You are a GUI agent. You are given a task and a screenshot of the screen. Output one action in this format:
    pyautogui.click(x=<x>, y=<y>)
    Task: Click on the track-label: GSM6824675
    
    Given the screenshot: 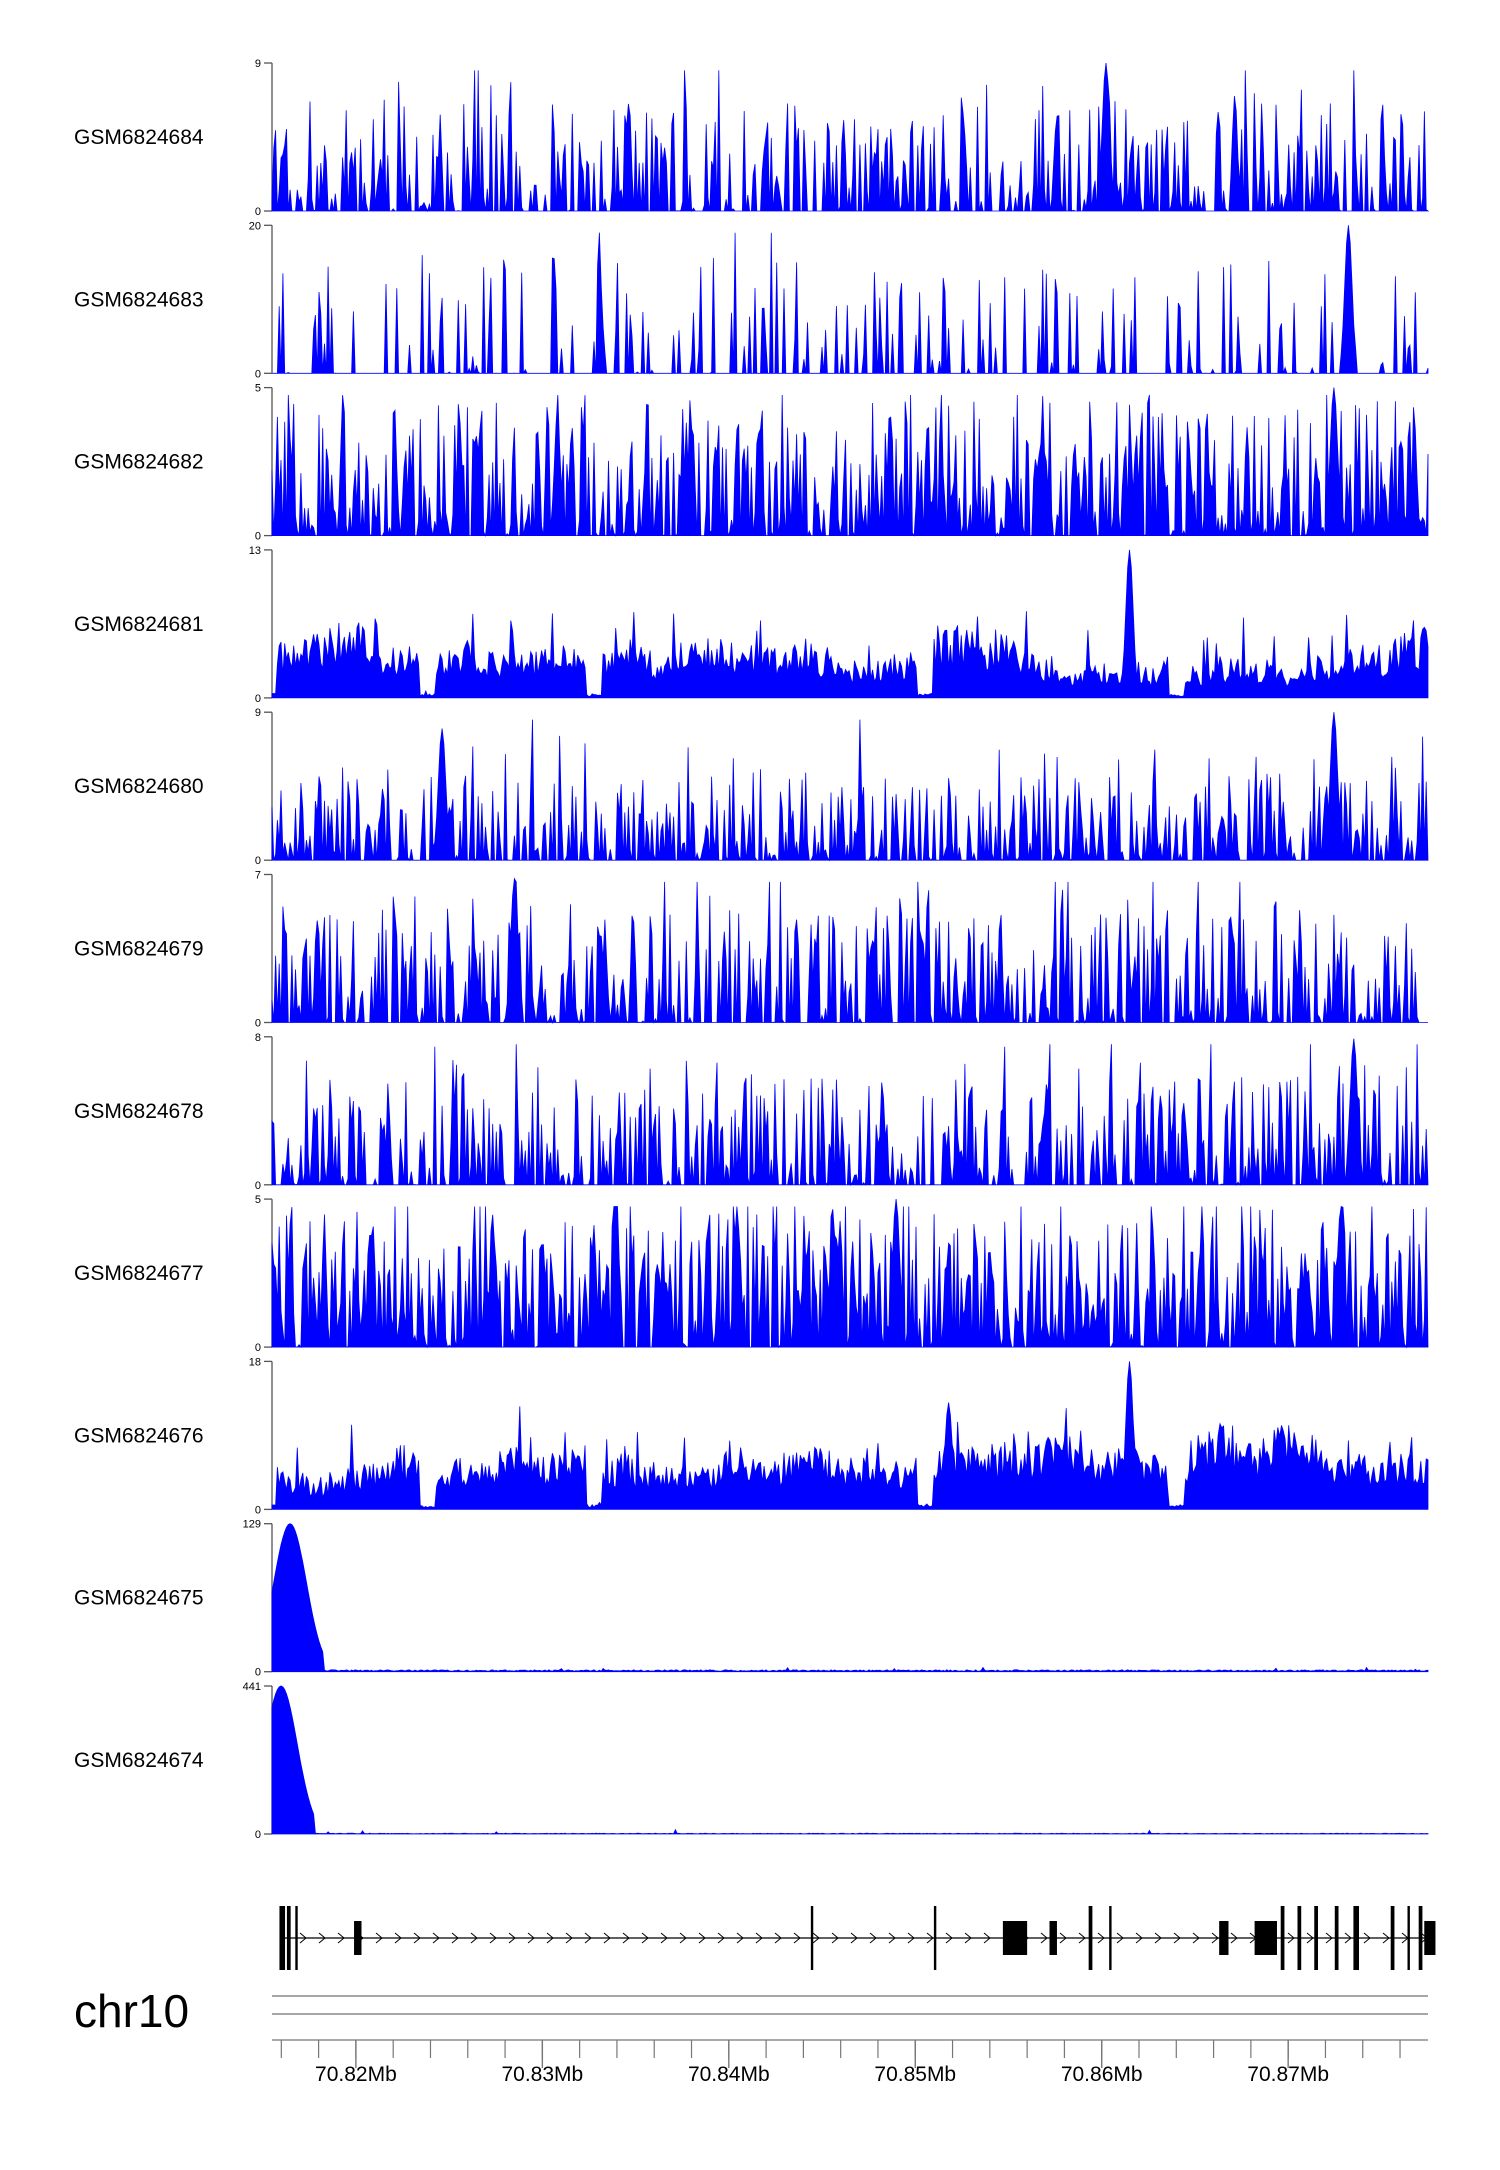 What is the action you would take?
    pyautogui.click(x=139, y=1598)
    